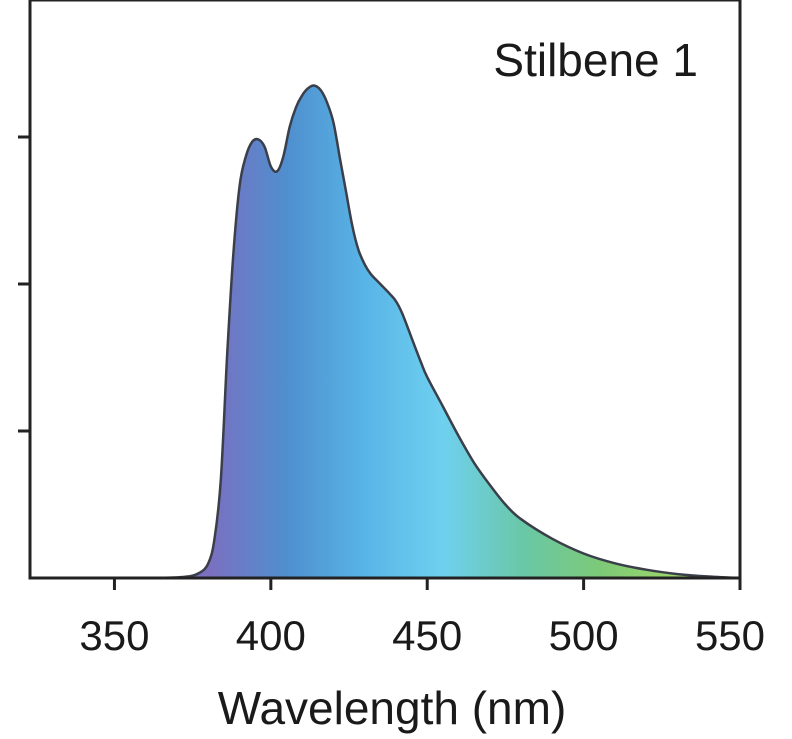 Image resolution: width=792 pixels, height=739 pixels. What do you see at coordinates (427, 635) in the screenshot?
I see `x-tick-label: 450` at bounding box center [427, 635].